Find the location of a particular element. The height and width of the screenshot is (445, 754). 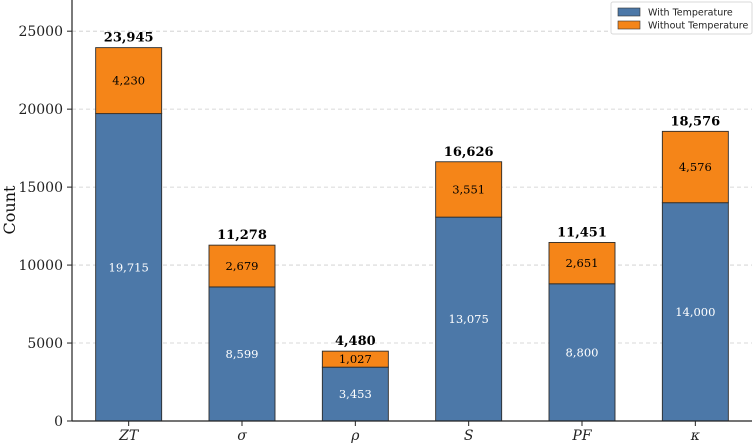

data-label-without-temperature-5: 4,576 is located at coordinates (695, 167).